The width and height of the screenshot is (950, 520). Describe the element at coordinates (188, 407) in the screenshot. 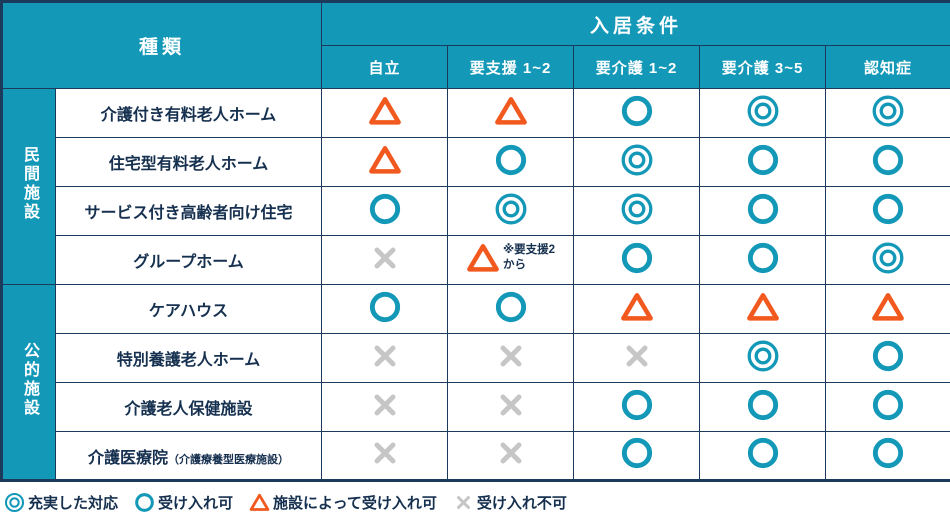

I see `facility-name: 介護老人保健施設` at that location.